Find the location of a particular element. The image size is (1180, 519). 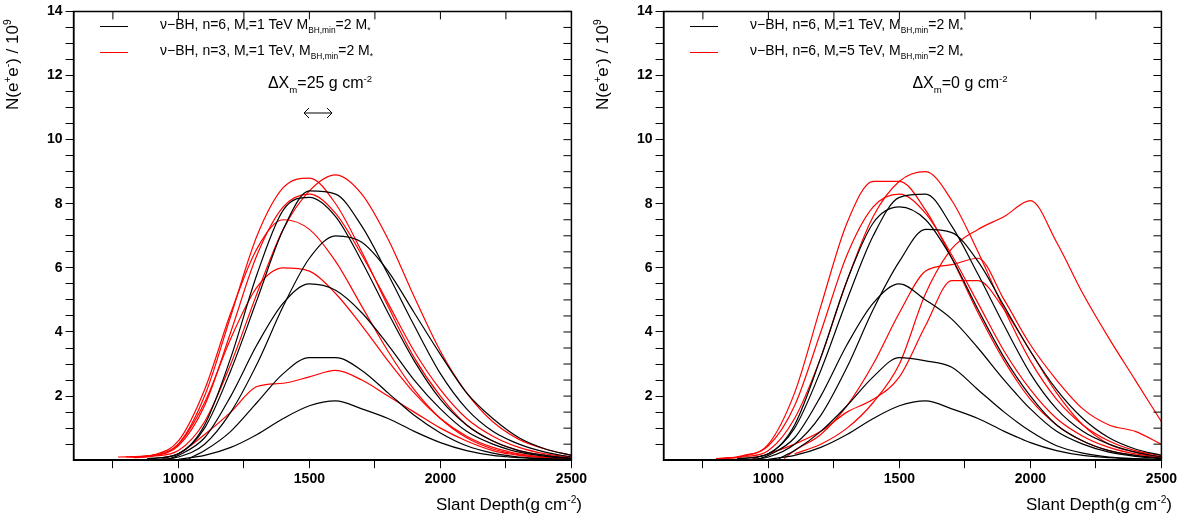

legend-label: ν−BH, n=6, M$_{*}$=1 TeV, M$_{BH,min}$=2 M$_{*}$ is located at coordinates (856, 26).